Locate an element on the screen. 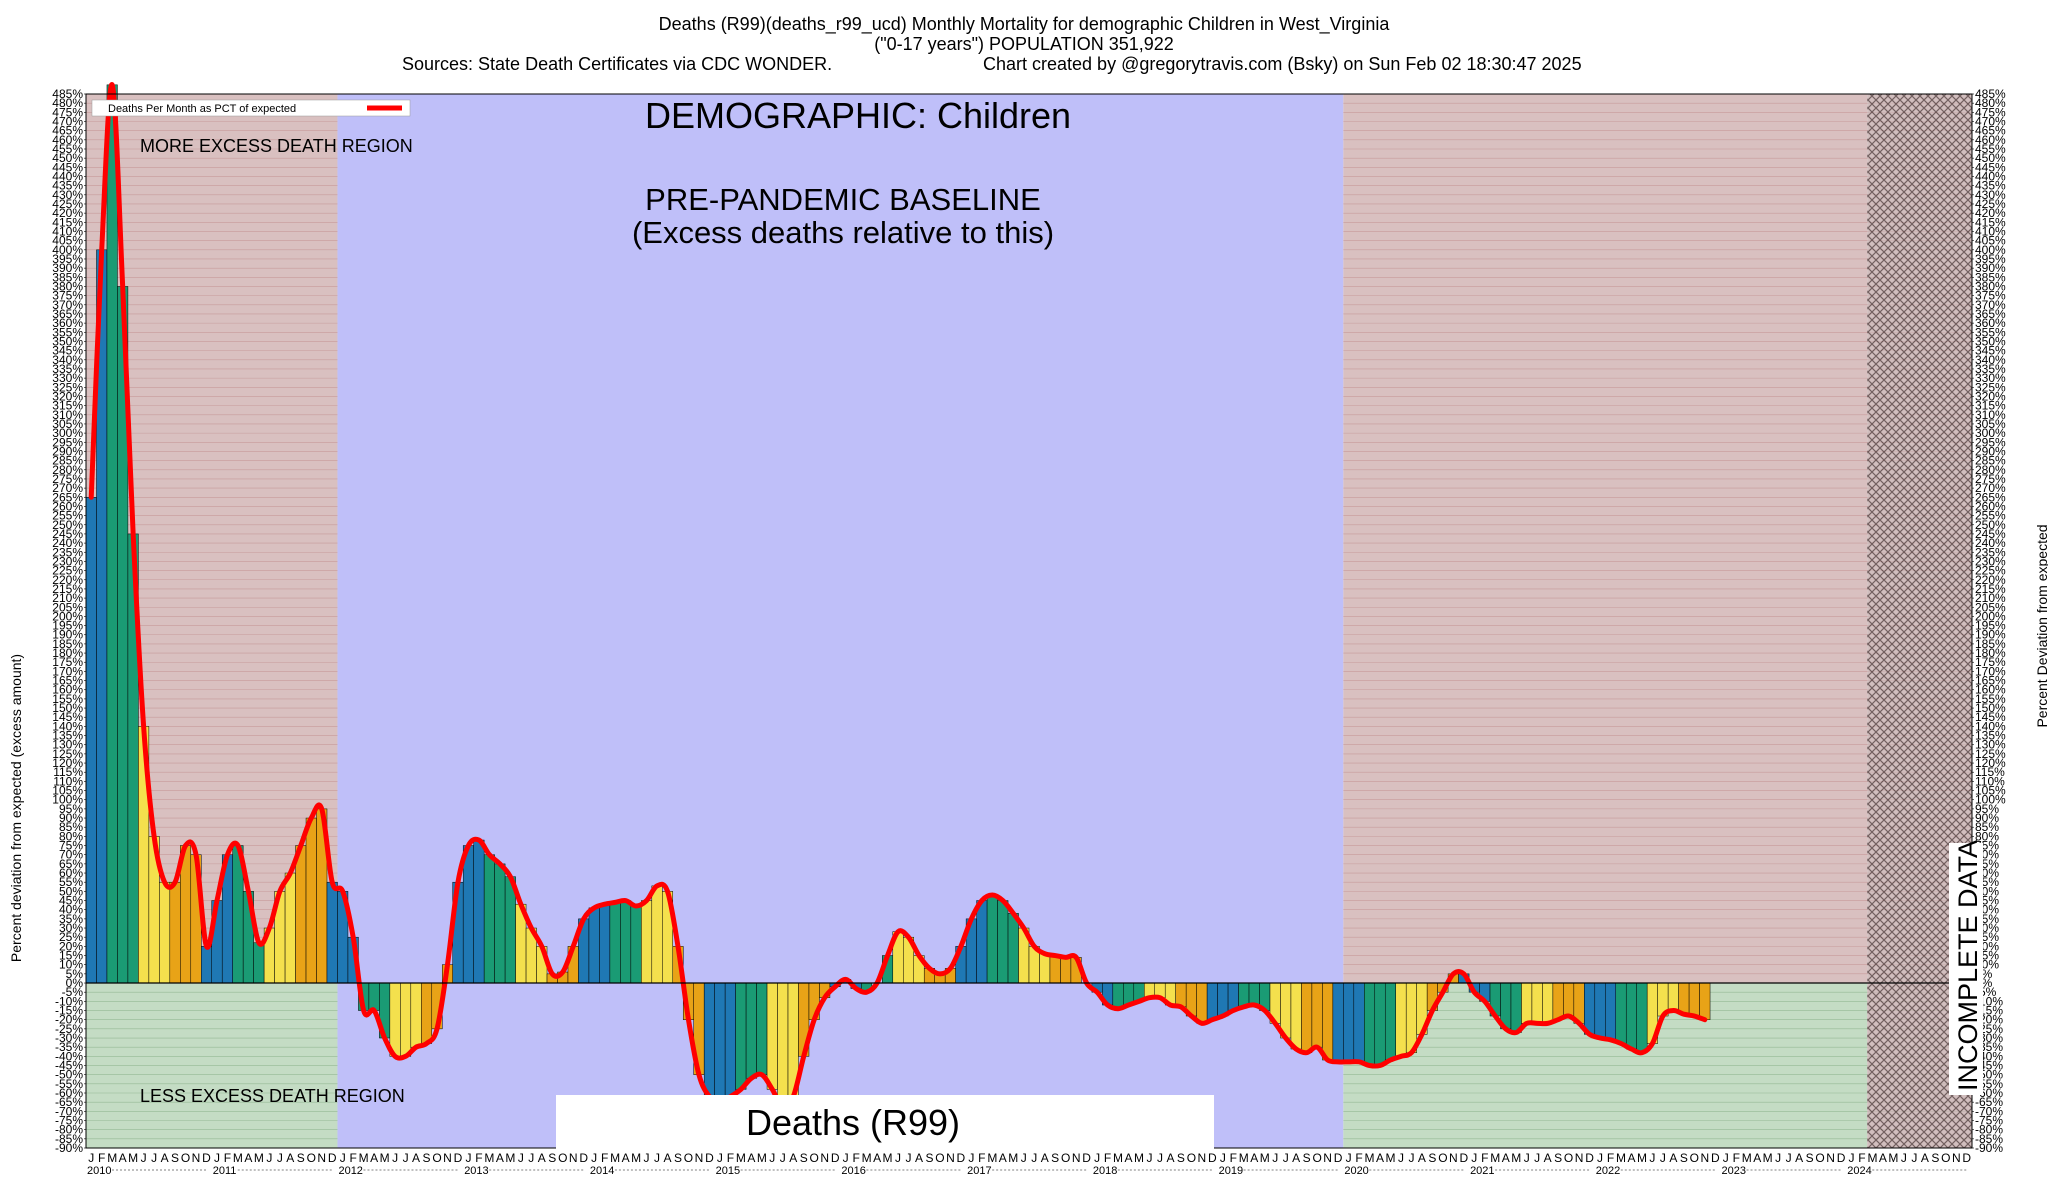 The height and width of the screenshot is (1200, 2048). y-tick-label-right: 185% is located at coordinates (1990, 644).